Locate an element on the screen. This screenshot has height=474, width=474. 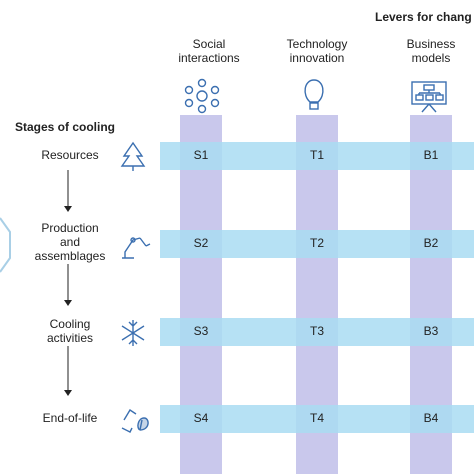
lever-label: Technology is located at coordinates (317, 44).